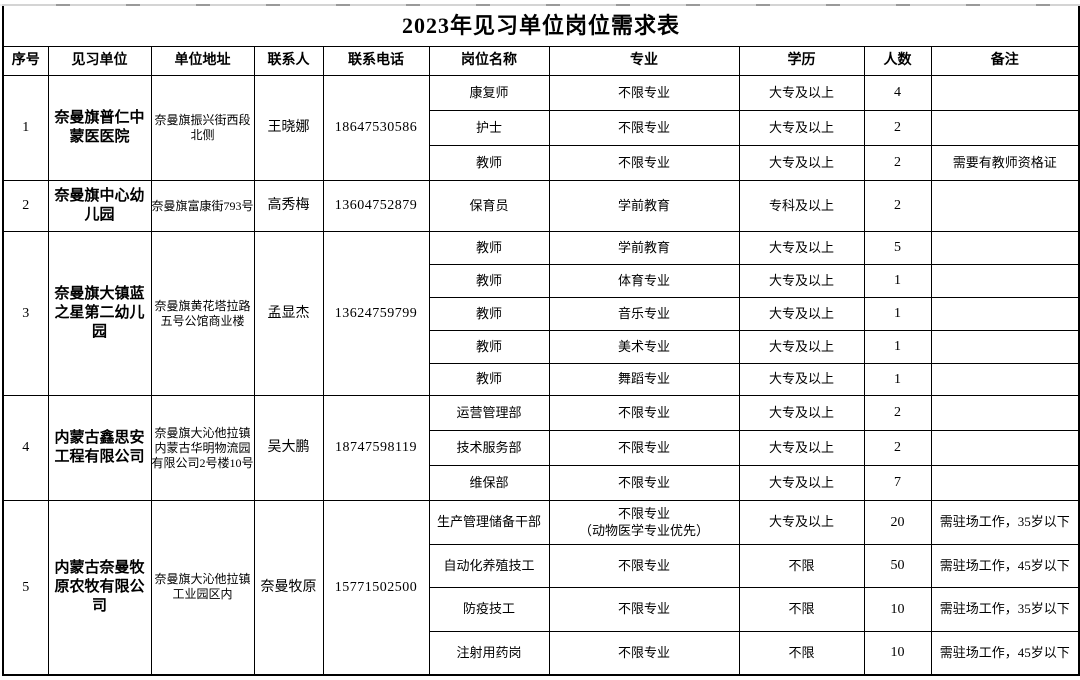 This screenshot has width=1080, height=680. I want to click on cell-unit: 内蒙古奈曼牧原农牧有限公司, so click(99, 587).